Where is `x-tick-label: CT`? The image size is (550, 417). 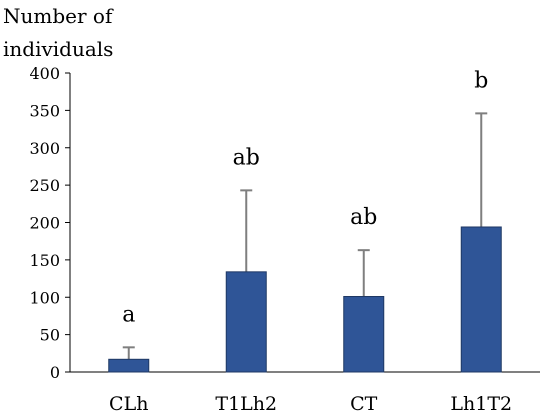
x-tick-label: CT is located at coordinates (364, 404).